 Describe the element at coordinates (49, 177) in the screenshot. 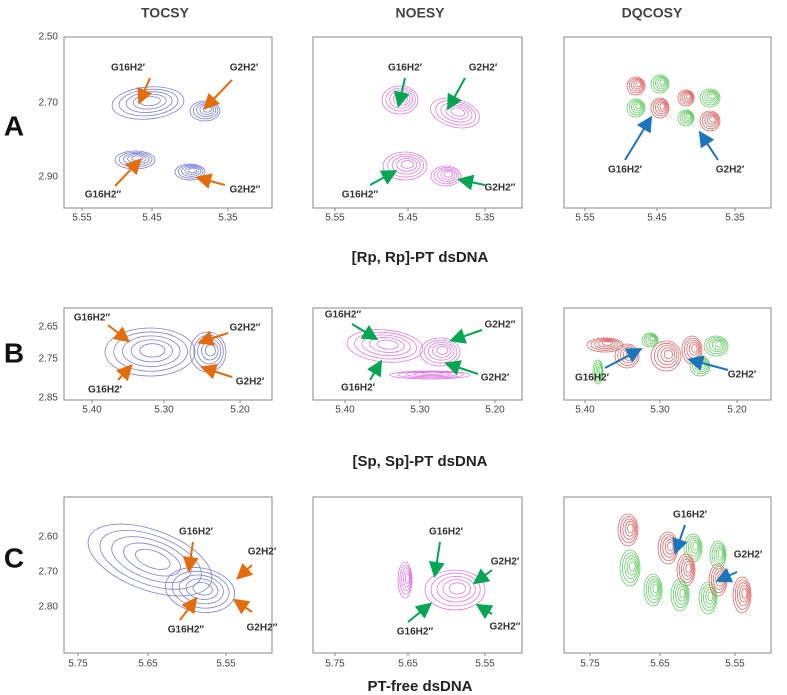

I see `y-tick-label: 2.90` at that location.